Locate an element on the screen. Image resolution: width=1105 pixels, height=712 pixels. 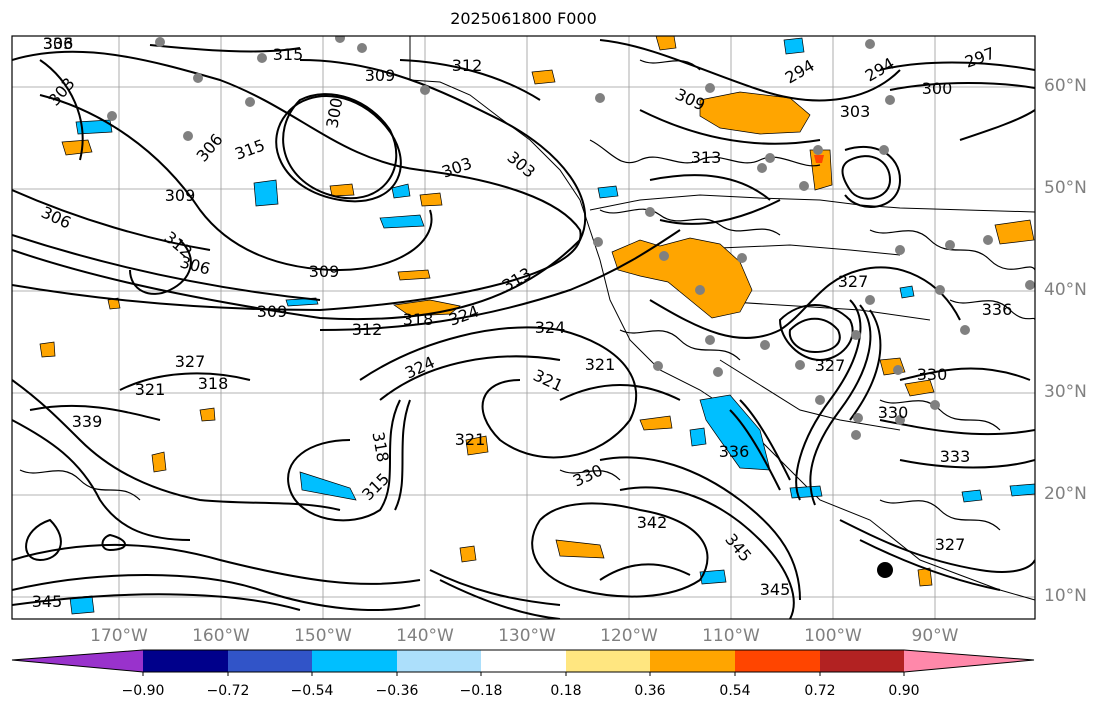
colorbar-tick-label: 0.18 is located at coordinates (566, 691).